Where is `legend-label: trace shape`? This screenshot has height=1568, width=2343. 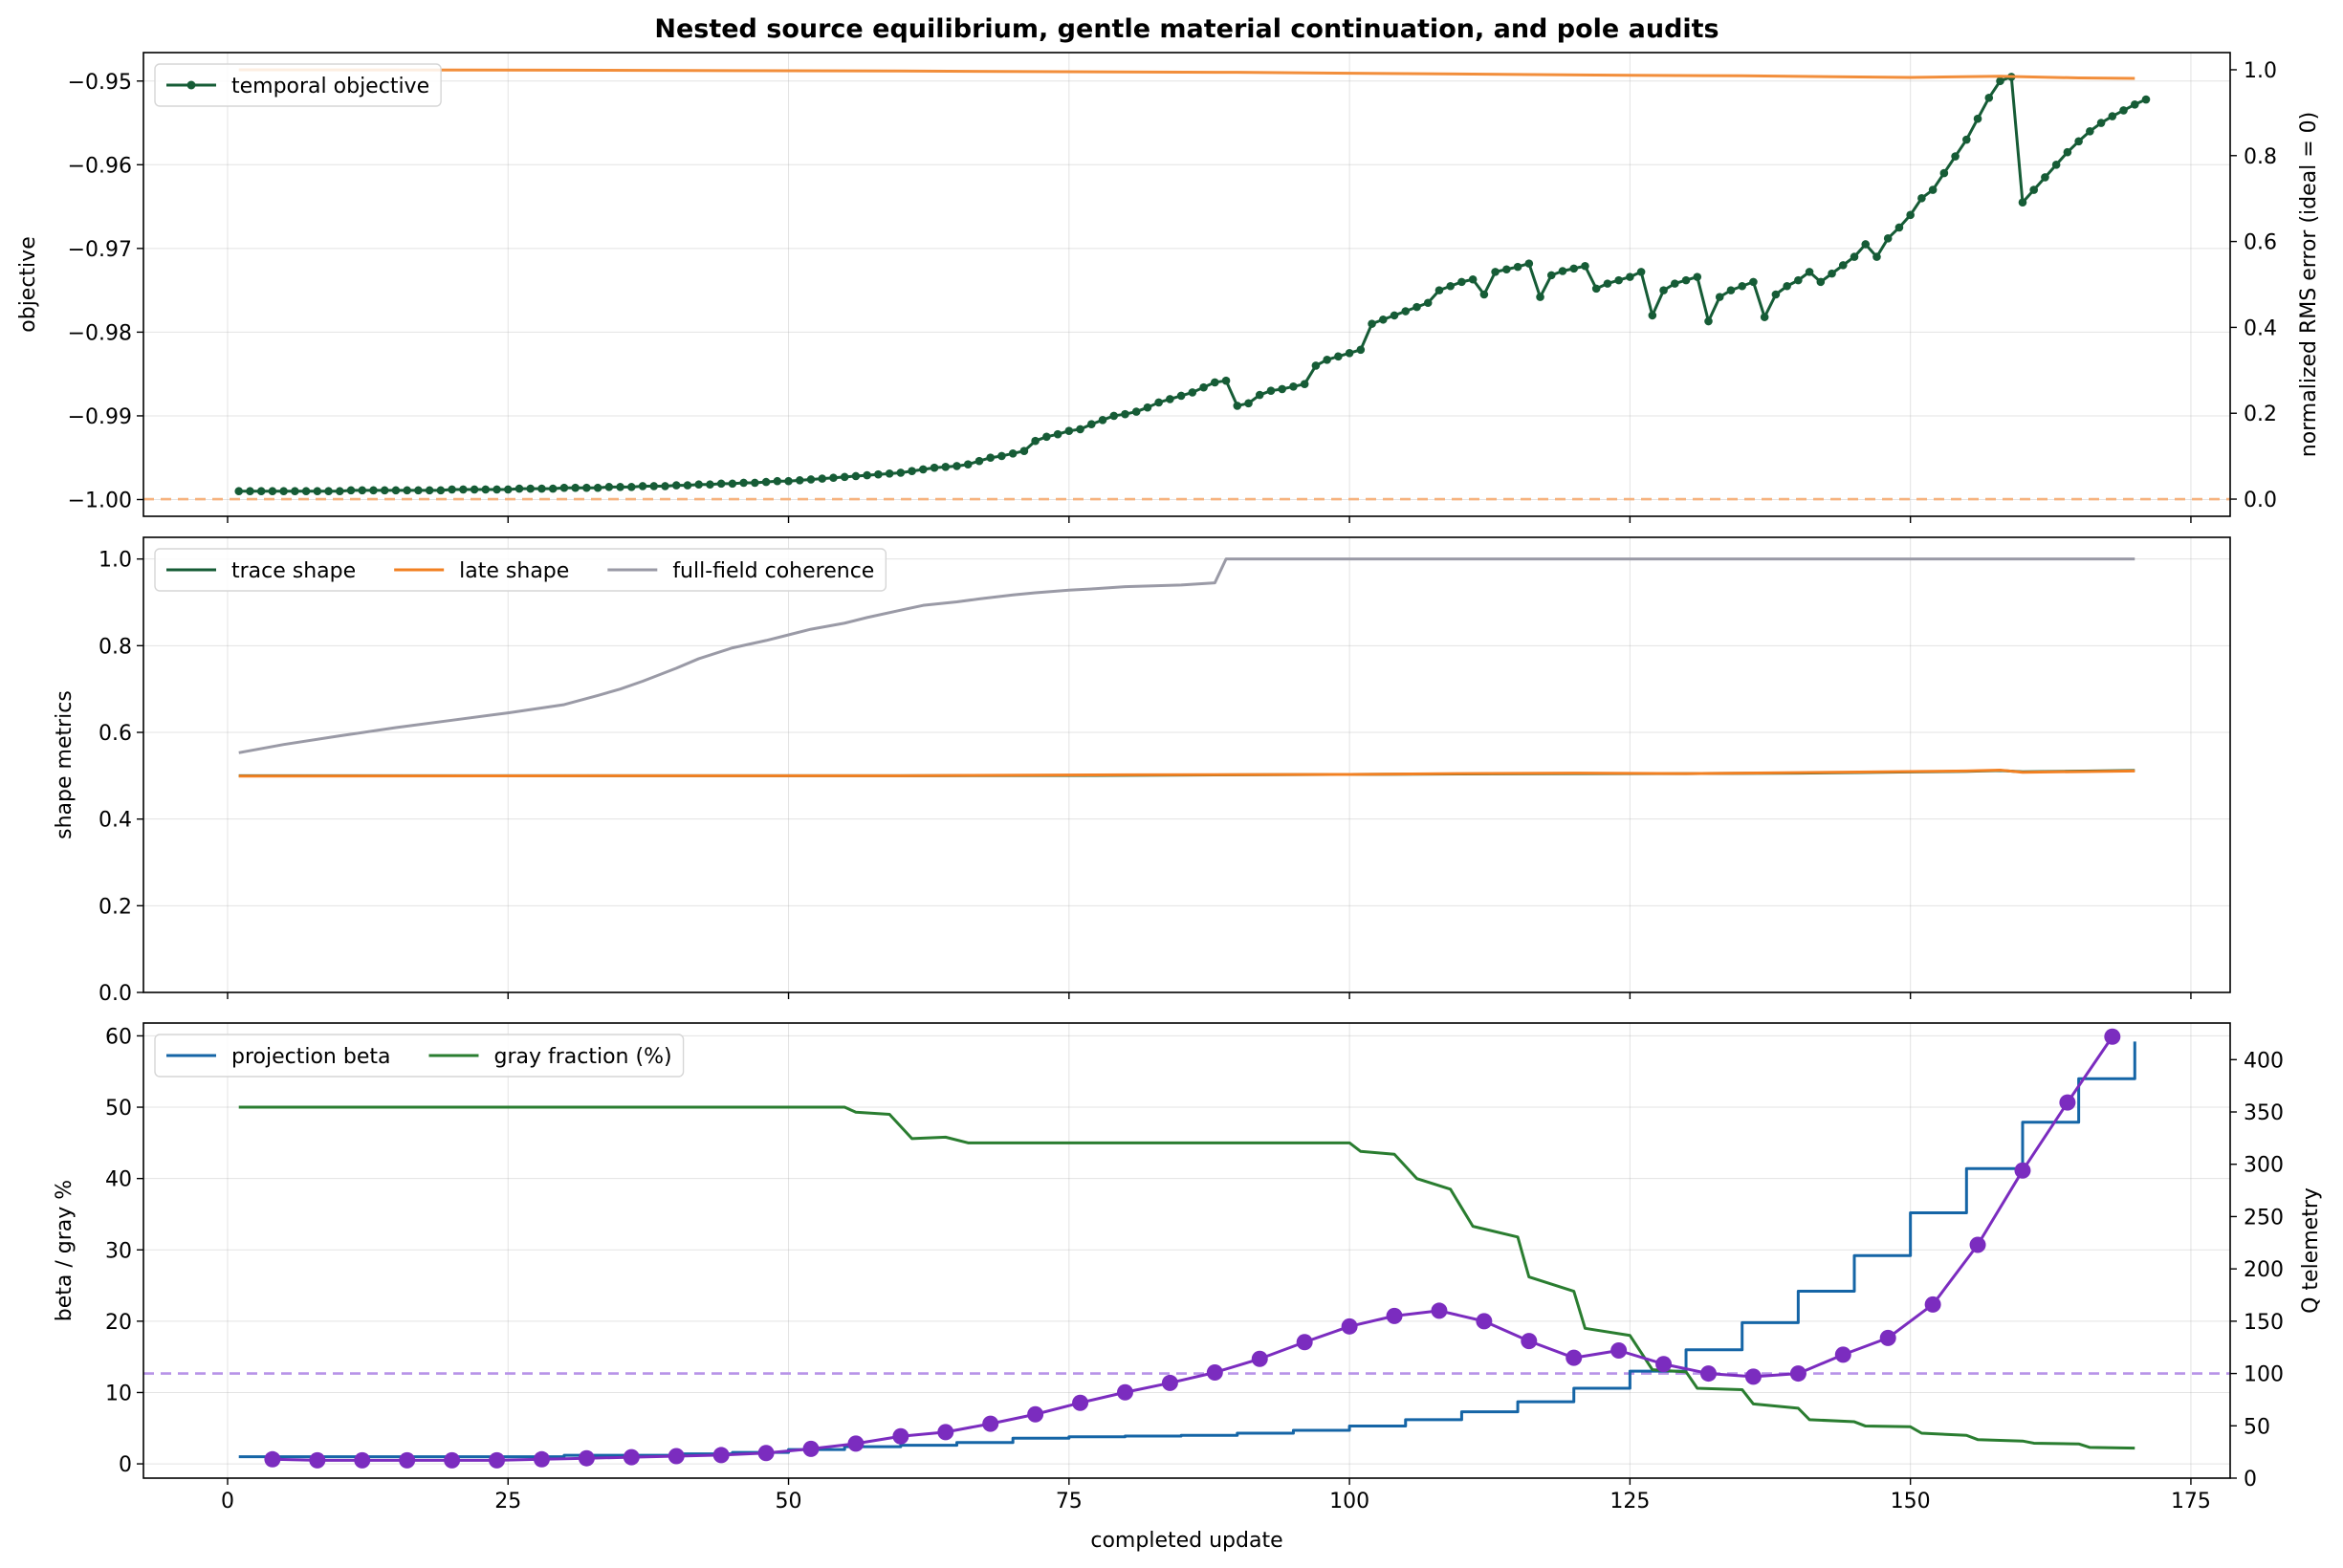
legend-label: trace shape is located at coordinates (294, 571).